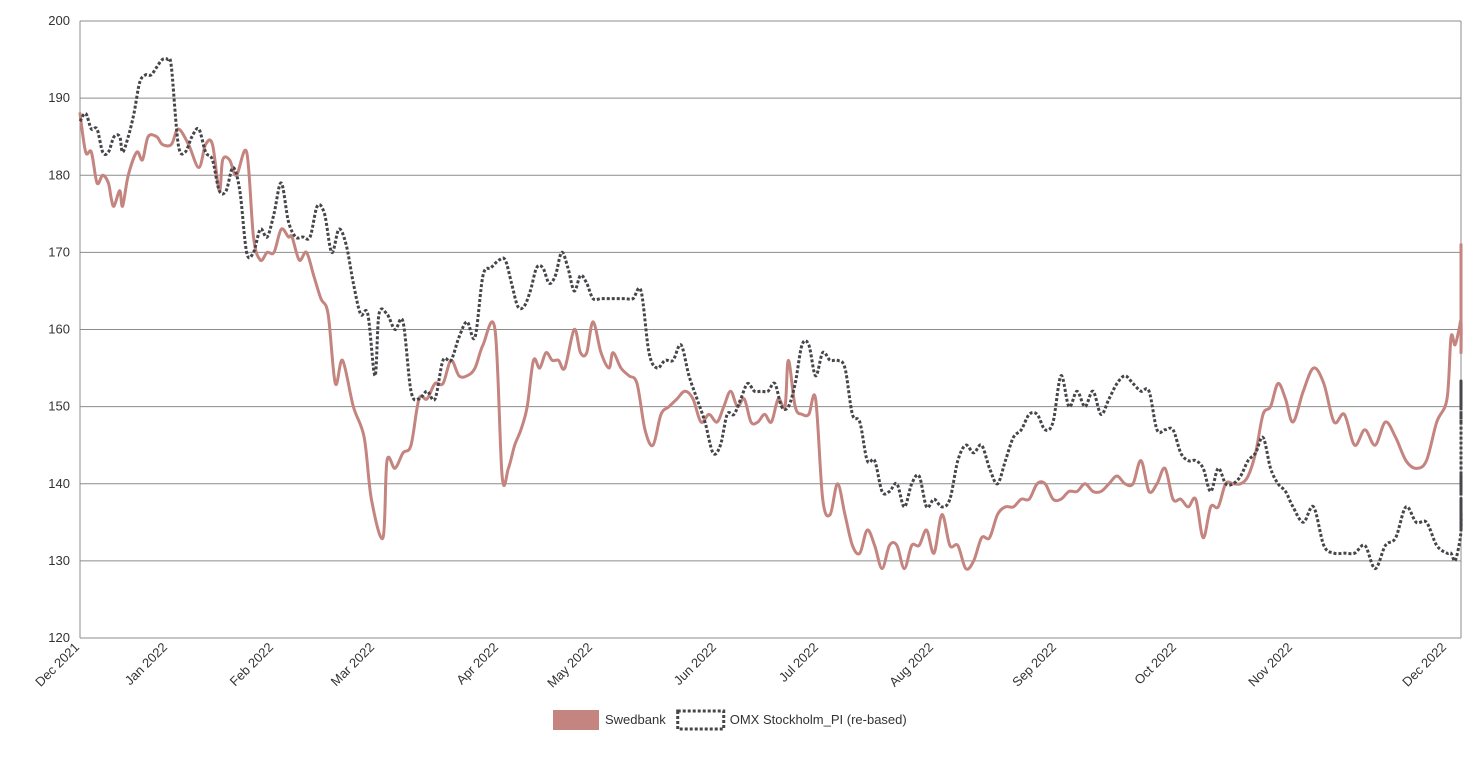  I want to click on x-tick-label-9: Sep 2022, so click(1034, 665).